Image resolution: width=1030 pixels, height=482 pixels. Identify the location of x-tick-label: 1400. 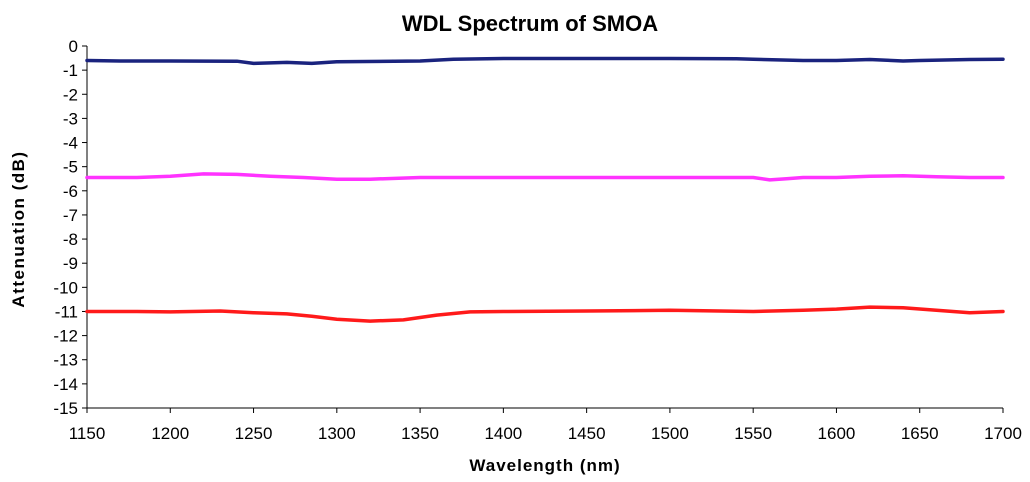
(503, 433).